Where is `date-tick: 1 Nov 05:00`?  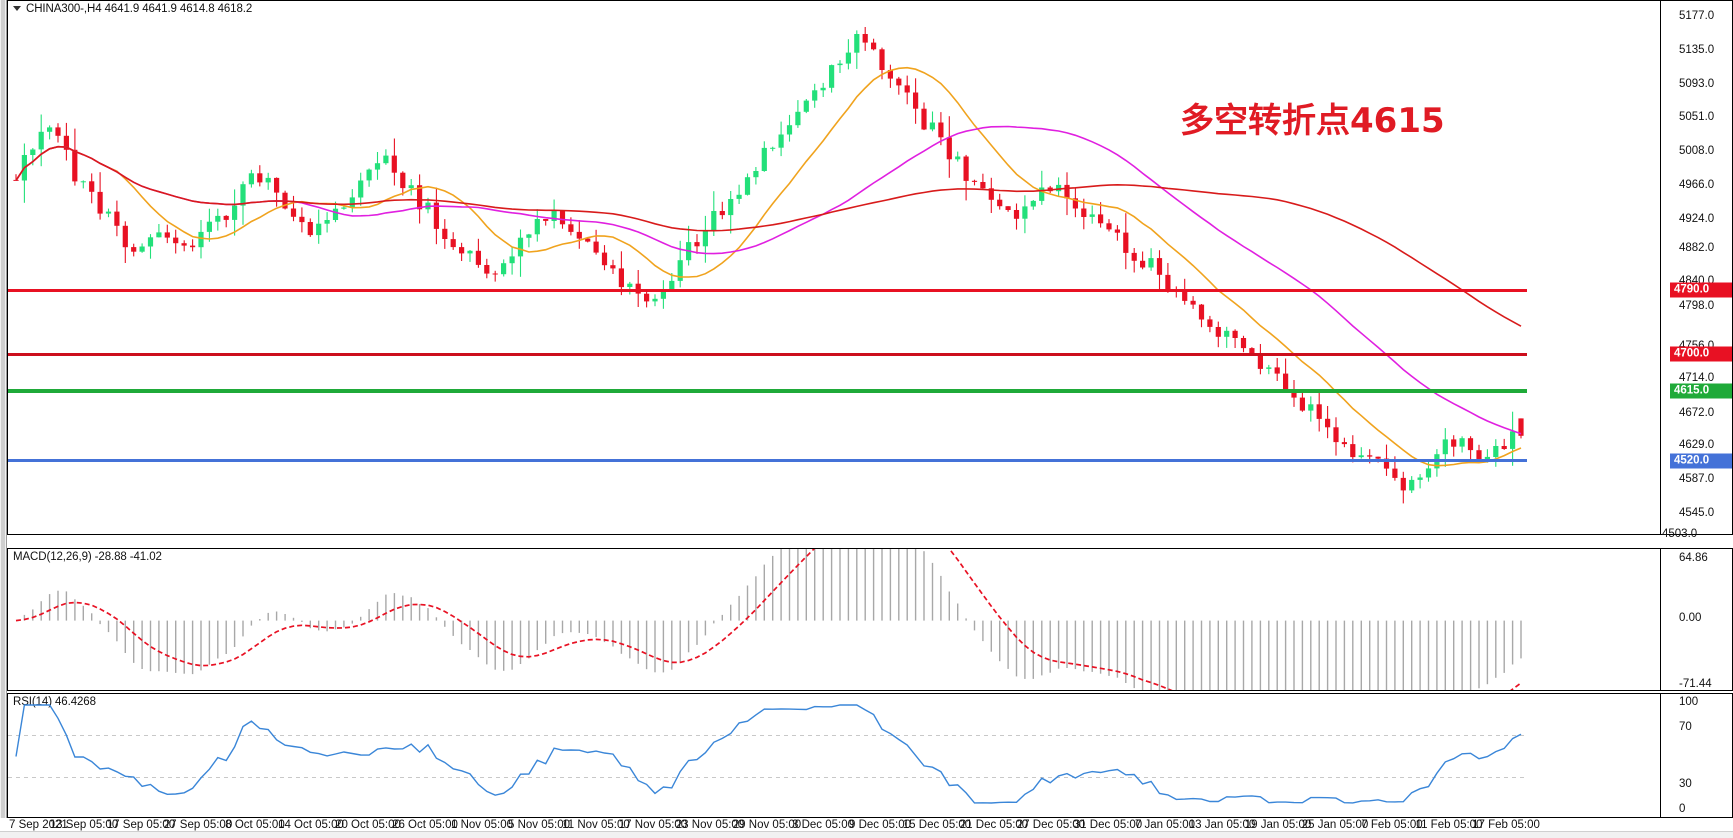
date-tick: 1 Nov 05:00 is located at coordinates (482, 825).